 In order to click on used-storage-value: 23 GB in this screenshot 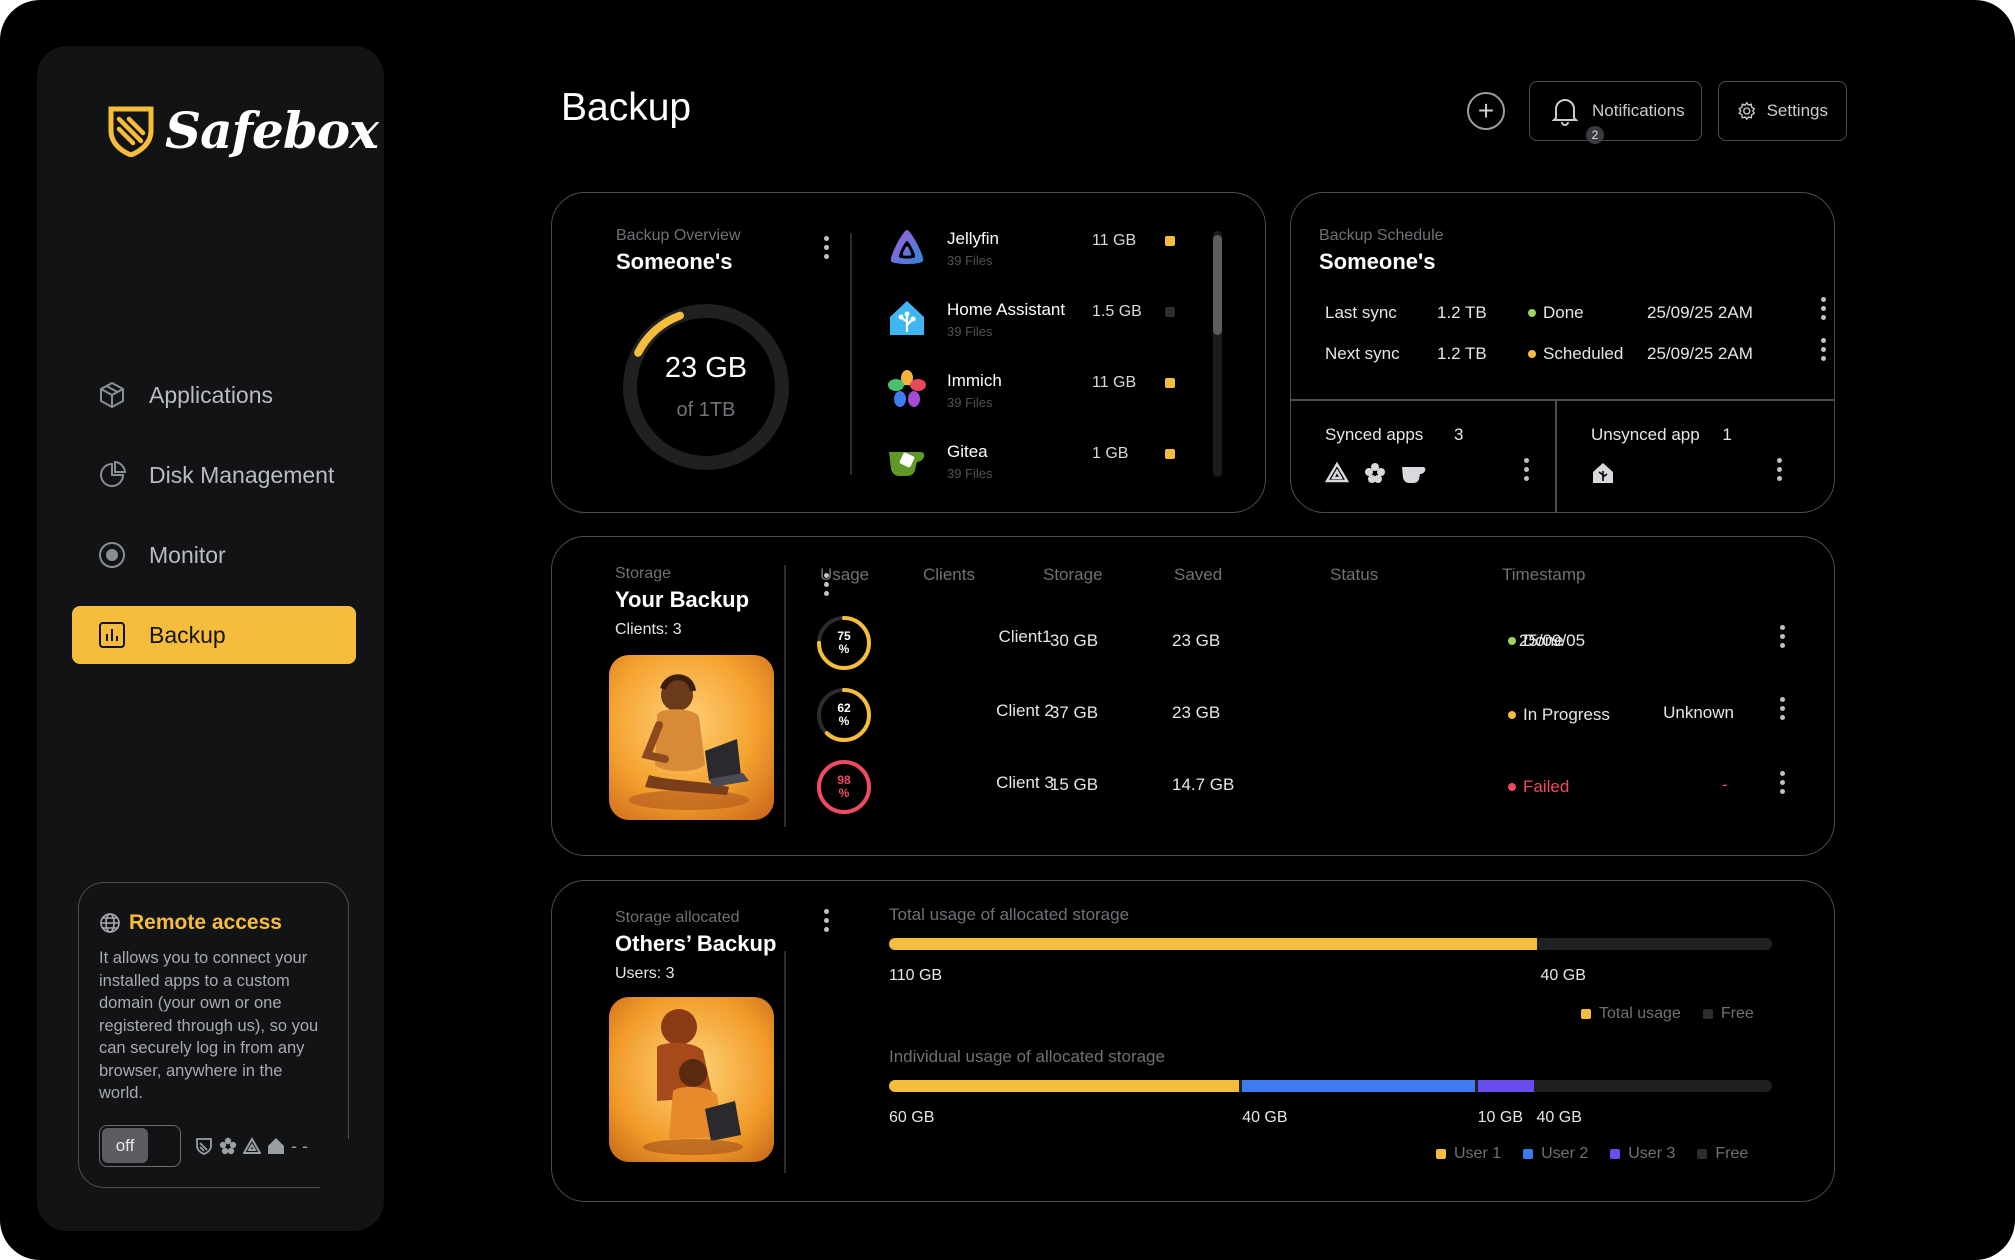, I will do `click(706, 368)`.